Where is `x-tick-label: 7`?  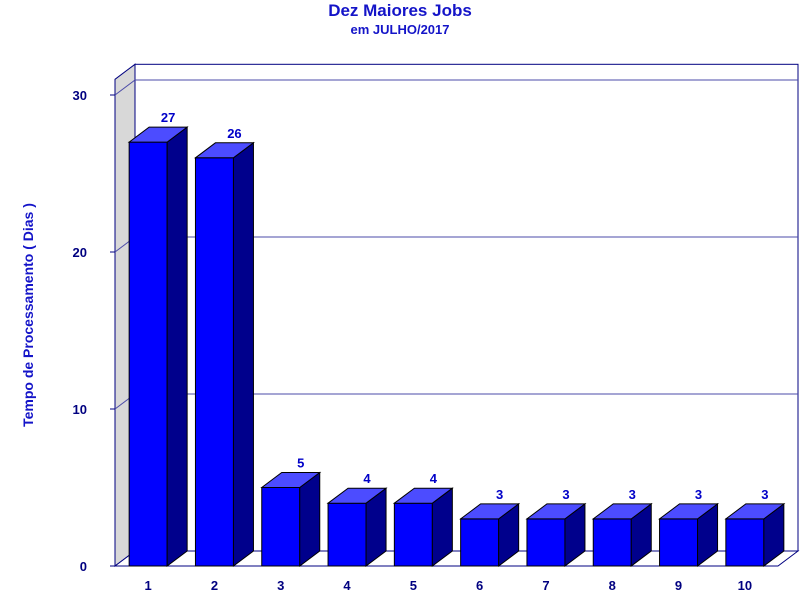 x-tick-label: 7 is located at coordinates (545, 585).